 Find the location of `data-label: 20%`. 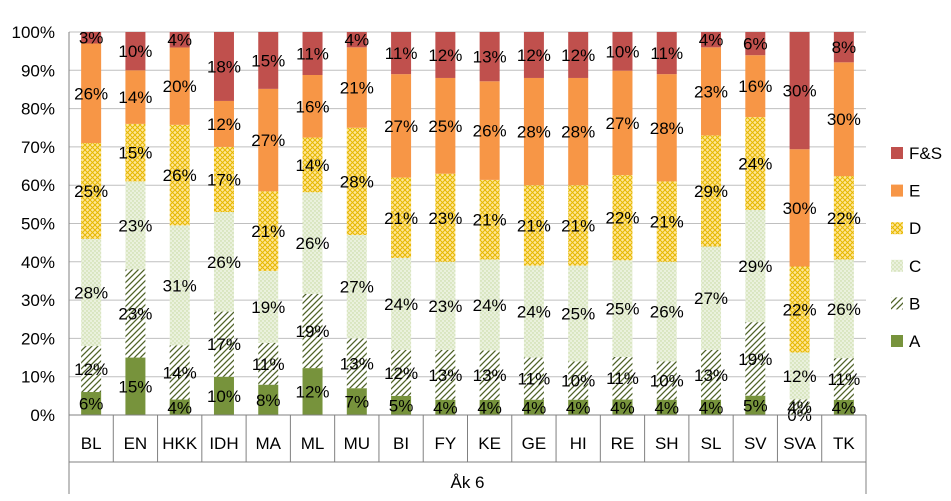

data-label: 20% is located at coordinates (180, 86).